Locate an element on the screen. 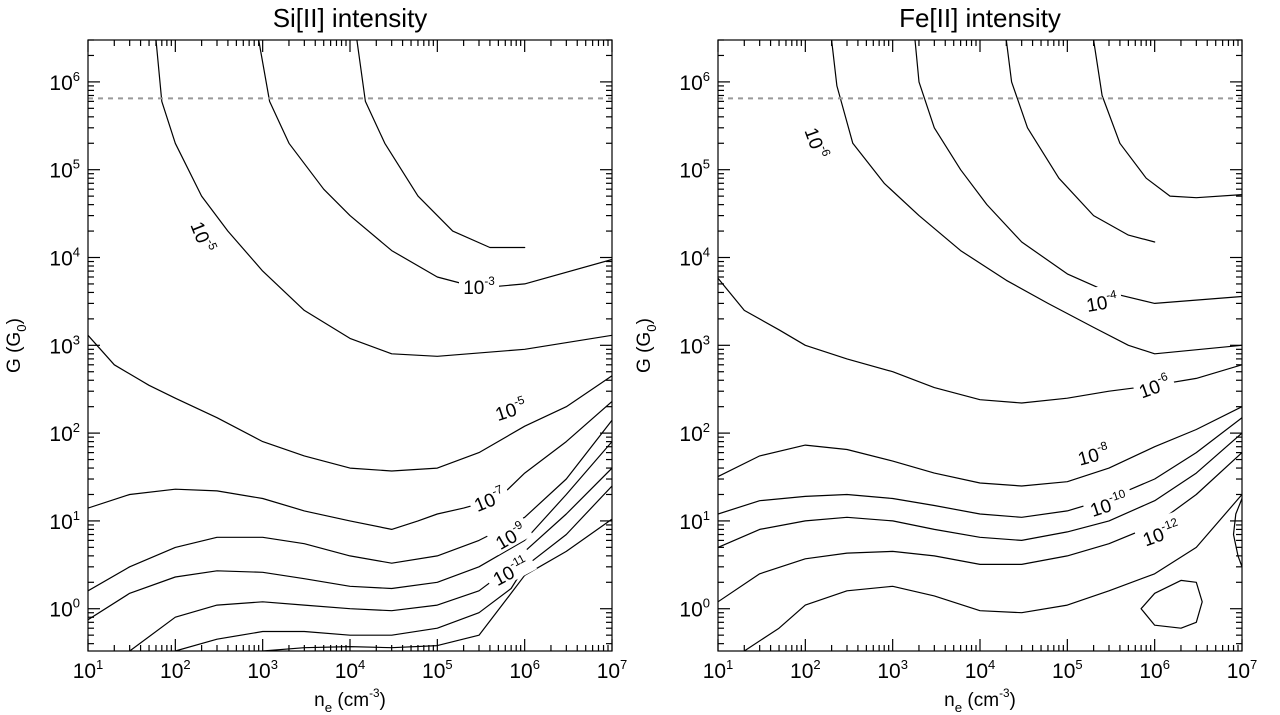 This screenshot has width=1280, height=715. contour-label-text: 10-3 is located at coordinates (479, 287).